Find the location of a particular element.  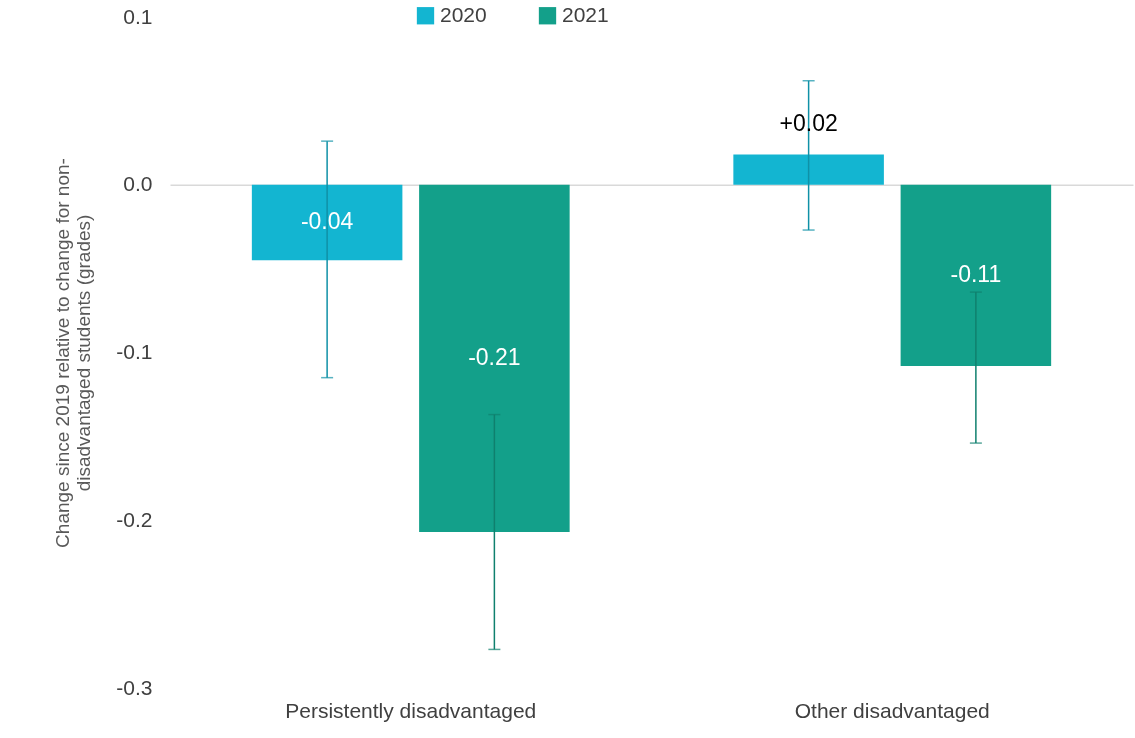

legend-label: 2021 is located at coordinates (585, 14).